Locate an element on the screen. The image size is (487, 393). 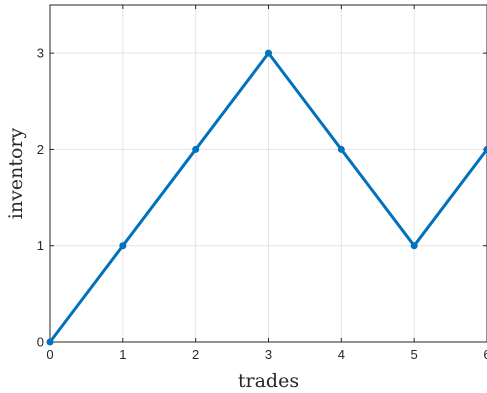
x-tick-label: 5 is located at coordinates (414, 354).